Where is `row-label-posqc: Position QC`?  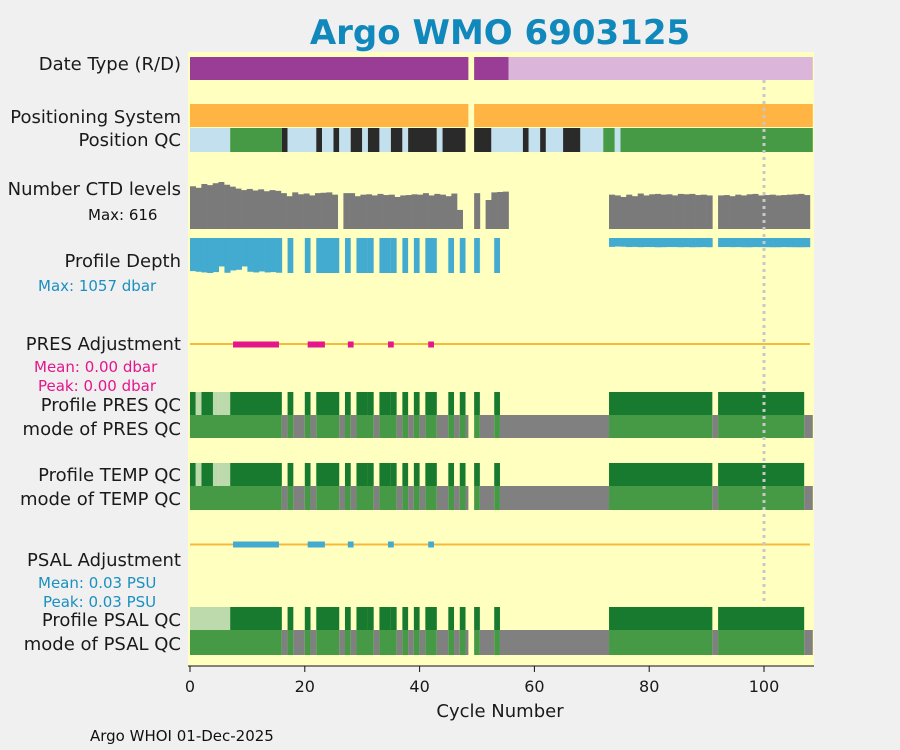 row-label-posqc: Position QC is located at coordinates (129, 140).